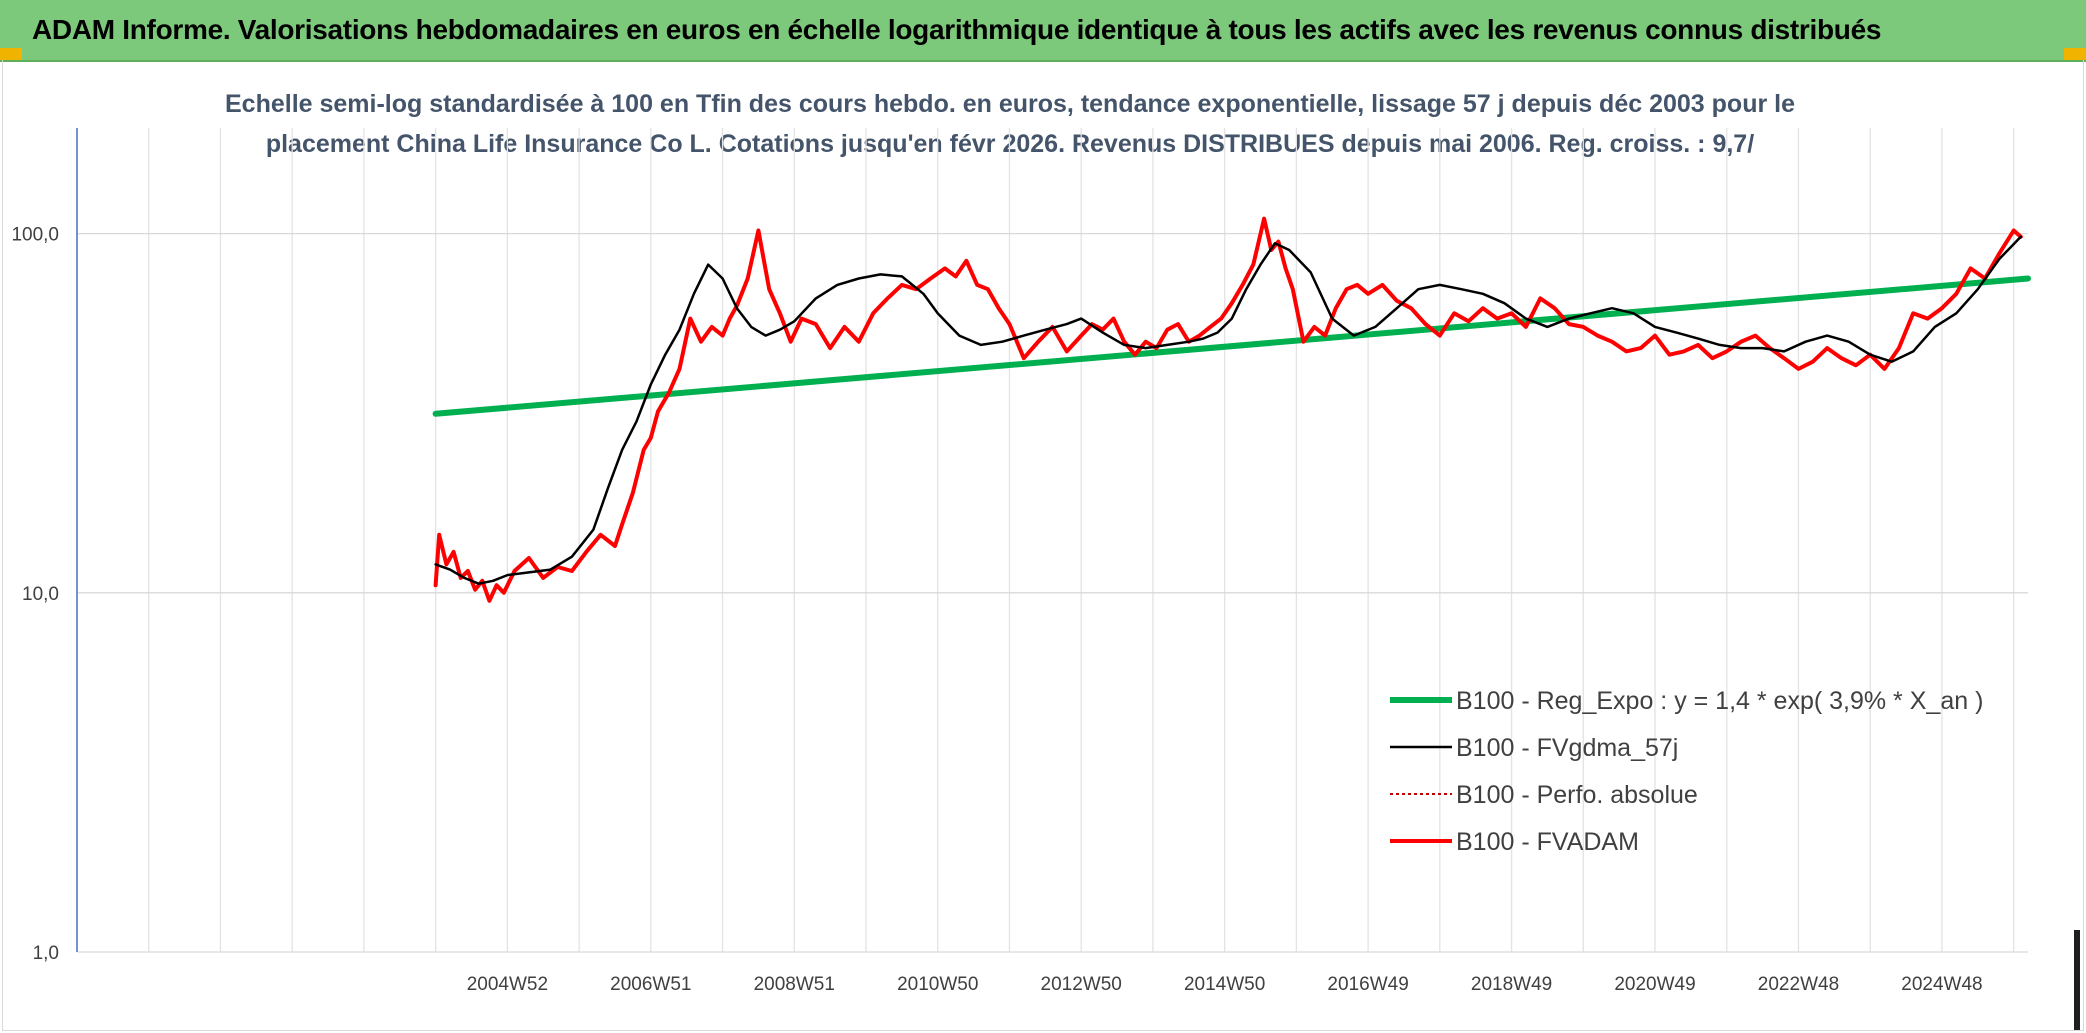  What do you see at coordinates (35, 235) in the screenshot?
I see `y-tick-label: 100,0` at bounding box center [35, 235].